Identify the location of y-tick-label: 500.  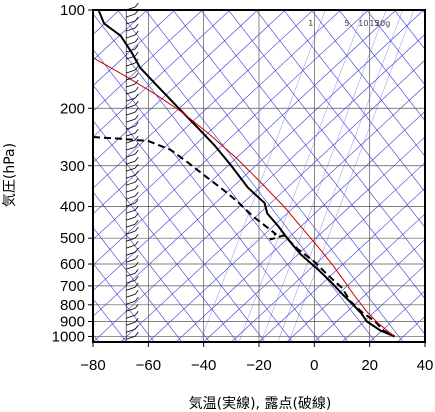
(72, 238).